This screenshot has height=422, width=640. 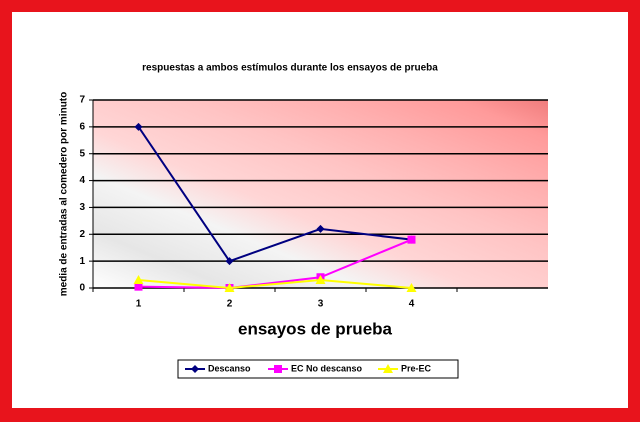 I want to click on y-tick-label: 3, so click(x=82, y=207).